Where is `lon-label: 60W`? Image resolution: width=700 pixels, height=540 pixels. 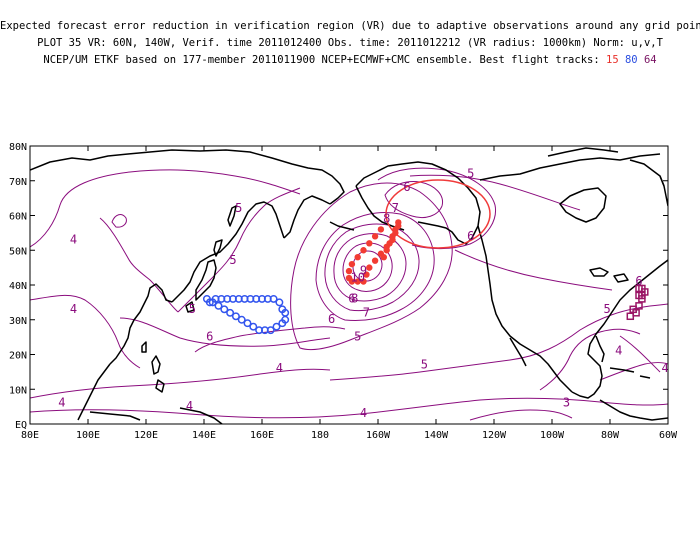
lon-label: 60W is located at coordinates (668, 435).